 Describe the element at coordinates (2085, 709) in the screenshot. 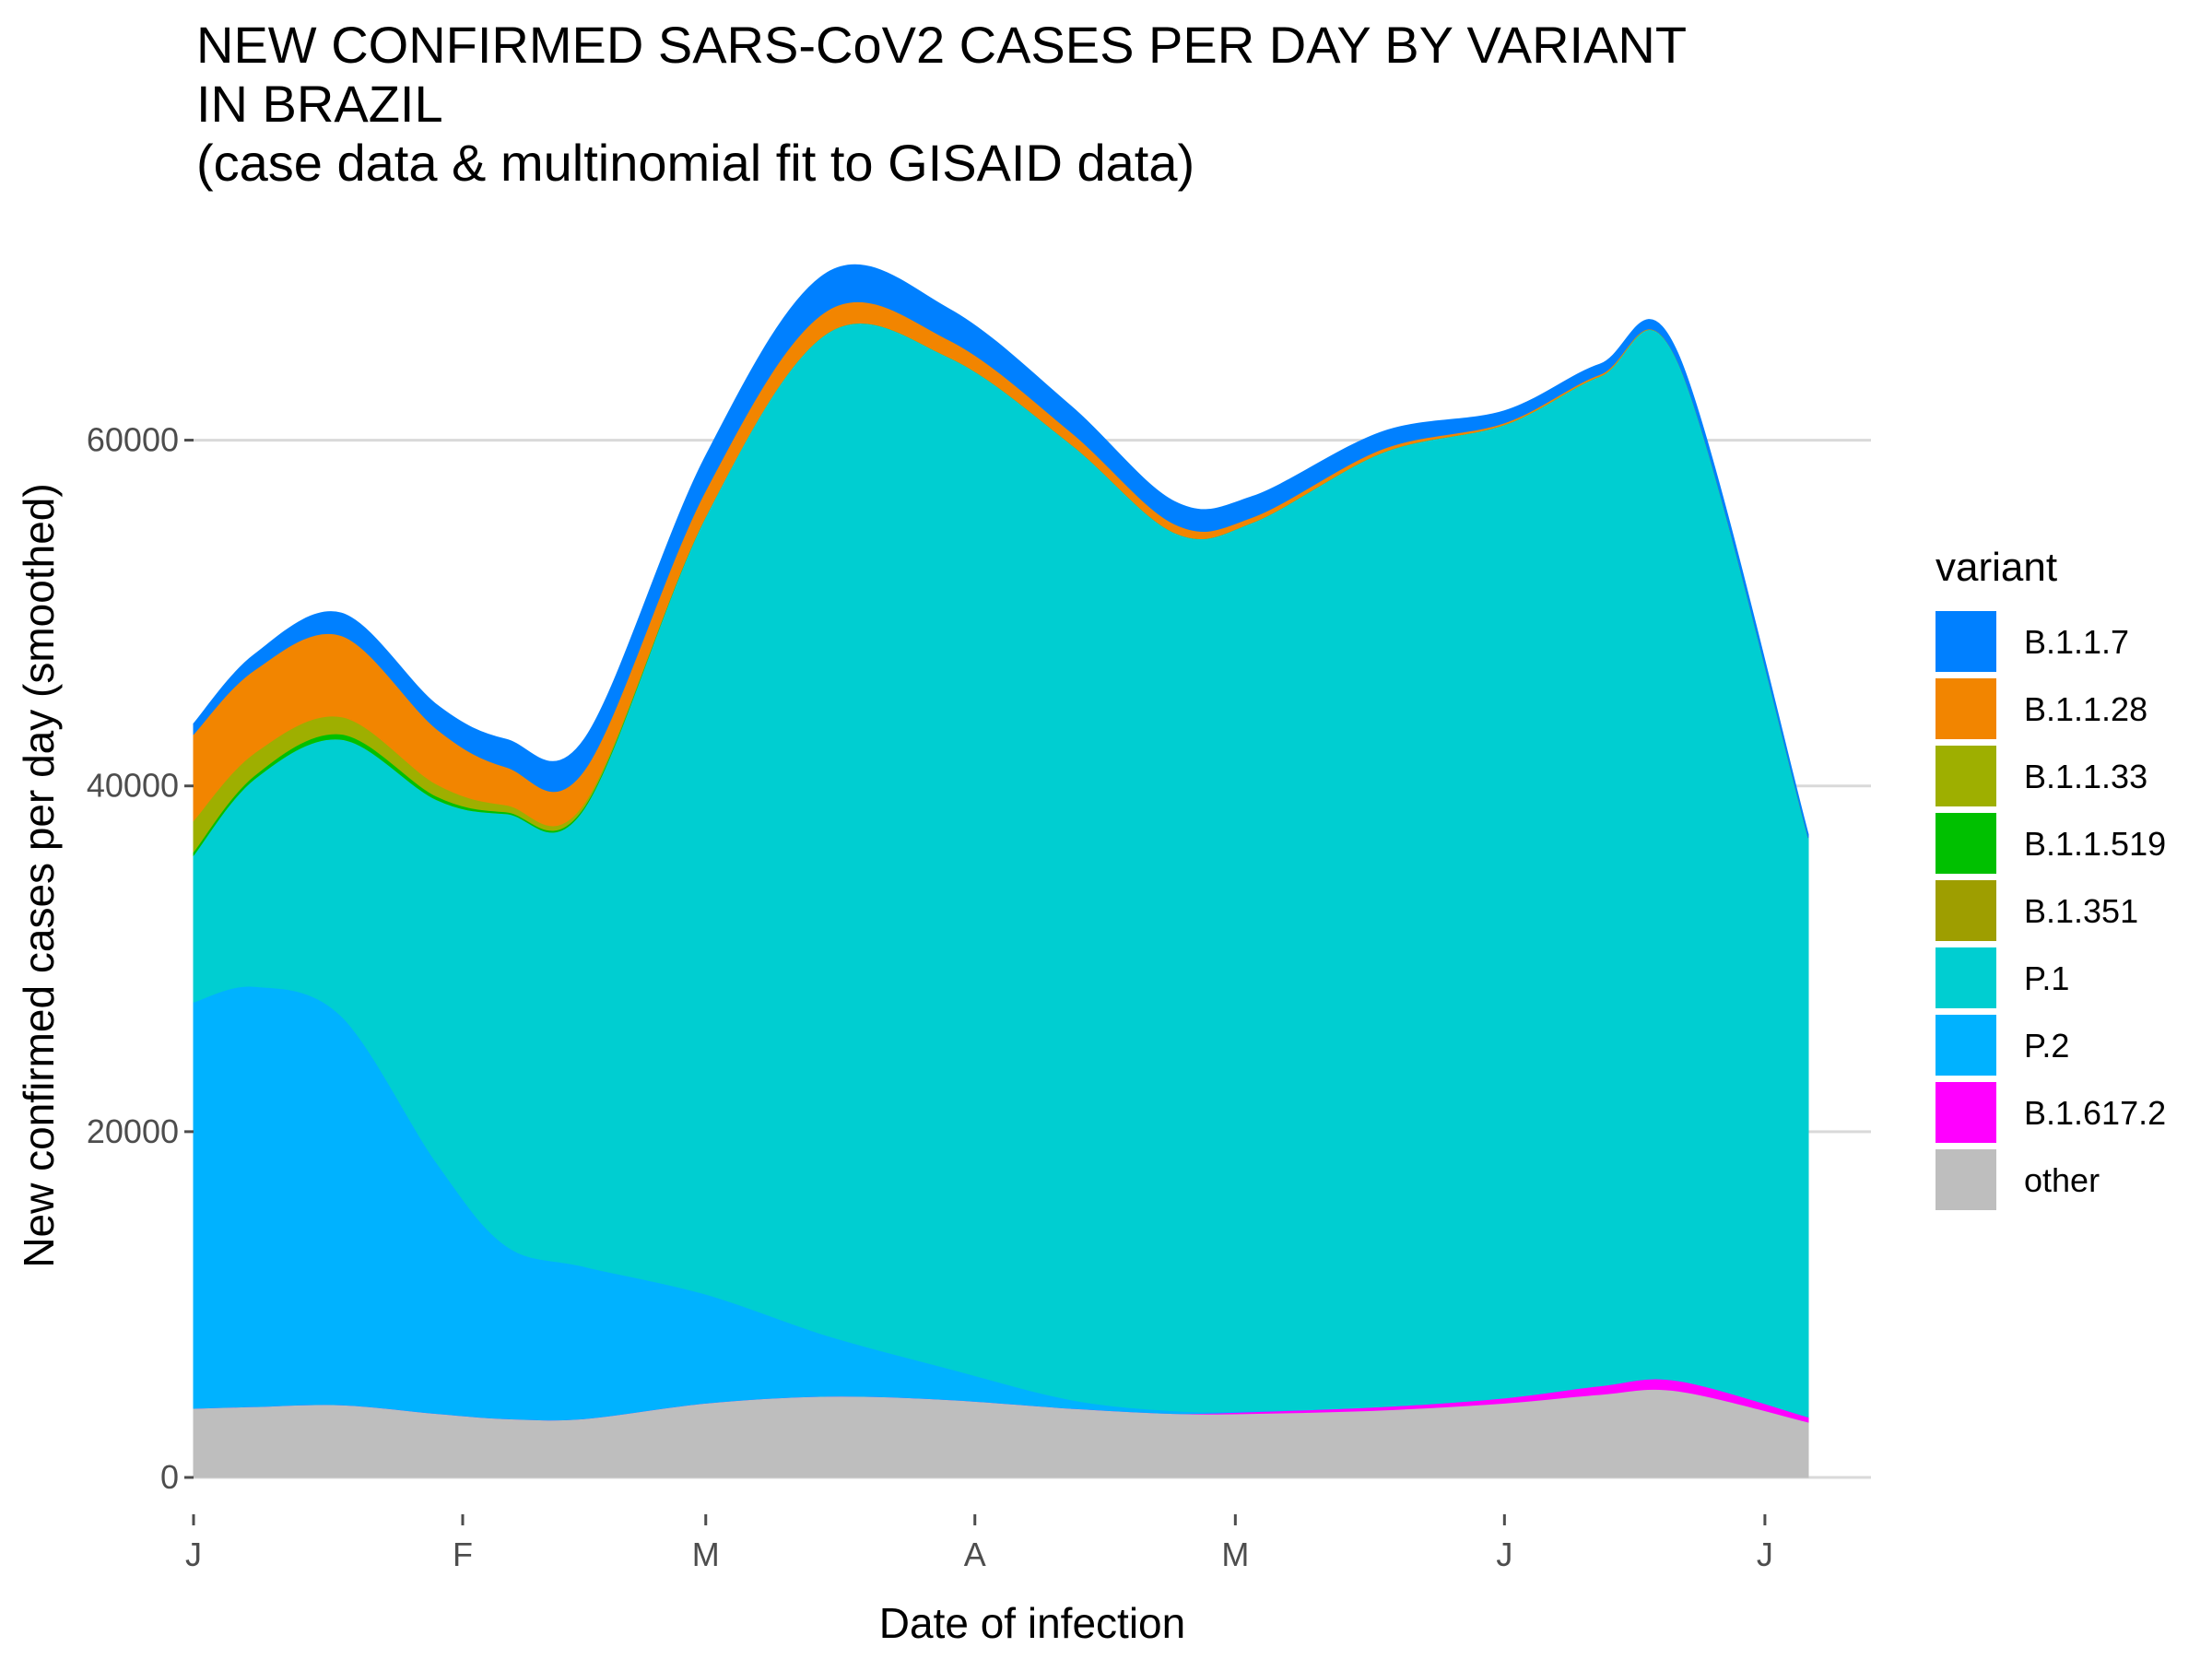

I see `legend-label: B.1.1.28` at that location.